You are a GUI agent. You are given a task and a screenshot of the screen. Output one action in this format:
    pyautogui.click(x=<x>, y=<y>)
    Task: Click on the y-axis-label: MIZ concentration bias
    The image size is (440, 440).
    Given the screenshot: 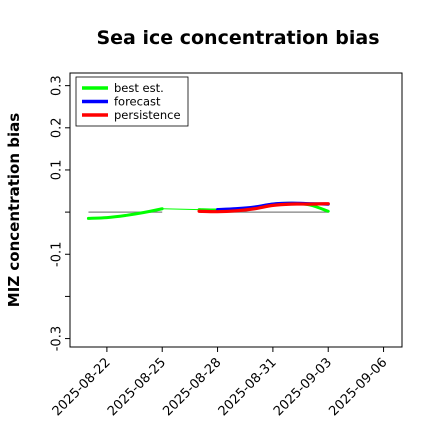 What is the action you would take?
    pyautogui.click(x=14, y=210)
    